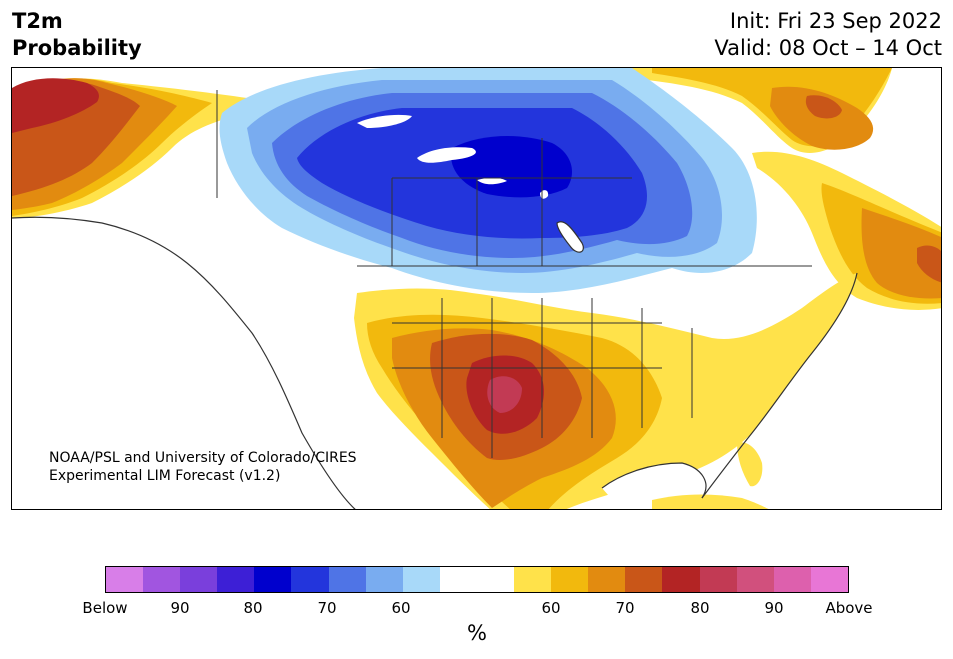 The height and width of the screenshot is (659, 953). I want to click on probability-colorbar, so click(477, 579).